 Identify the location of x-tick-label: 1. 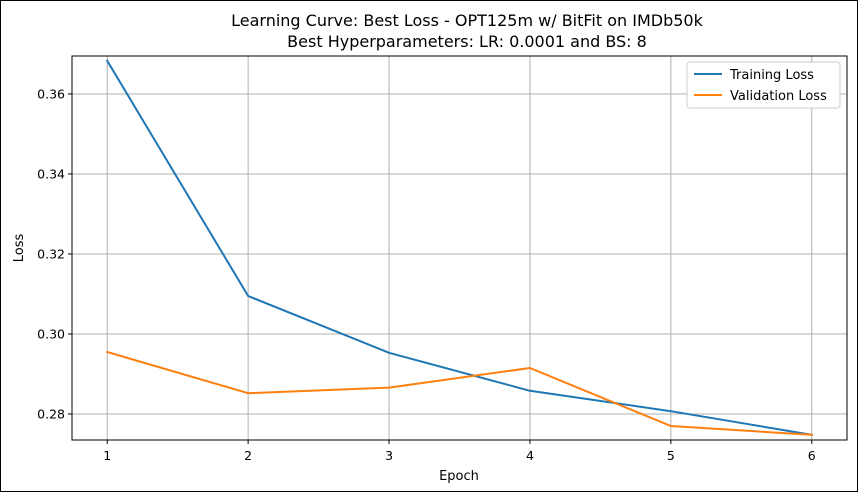
(107, 455).